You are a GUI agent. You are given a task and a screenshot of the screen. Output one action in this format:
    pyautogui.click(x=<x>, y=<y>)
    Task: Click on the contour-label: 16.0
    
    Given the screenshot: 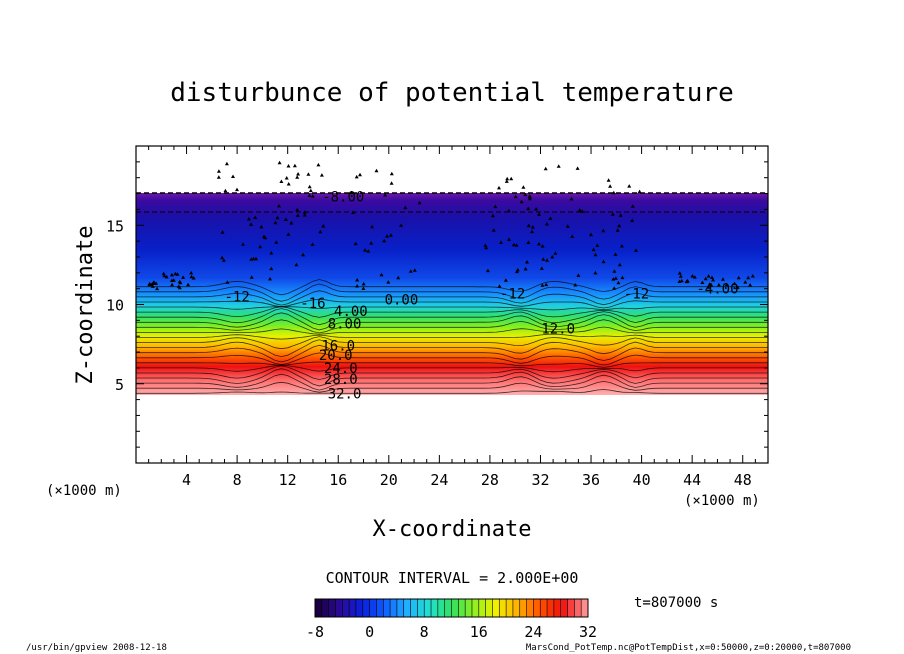 What is the action you would take?
    pyautogui.click(x=338, y=347)
    